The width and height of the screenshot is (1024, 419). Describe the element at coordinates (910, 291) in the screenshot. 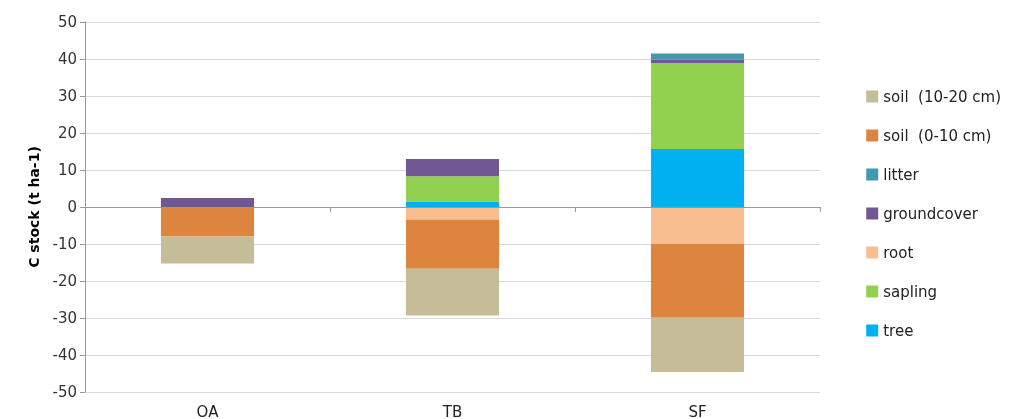

I see `legend-label: sapling` at that location.